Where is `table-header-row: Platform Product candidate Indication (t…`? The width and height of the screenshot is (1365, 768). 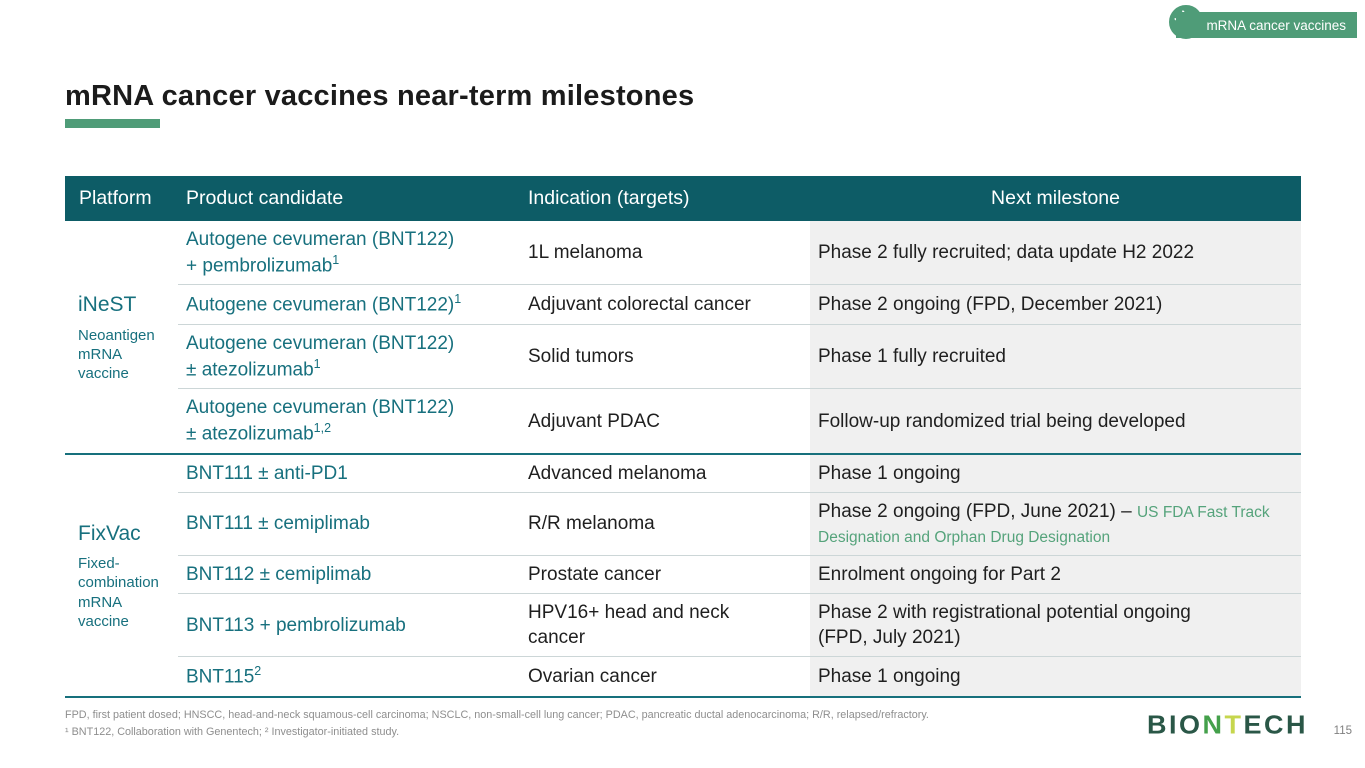 table-header-row: Platform Product candidate Indication (t… is located at coordinates (683, 198).